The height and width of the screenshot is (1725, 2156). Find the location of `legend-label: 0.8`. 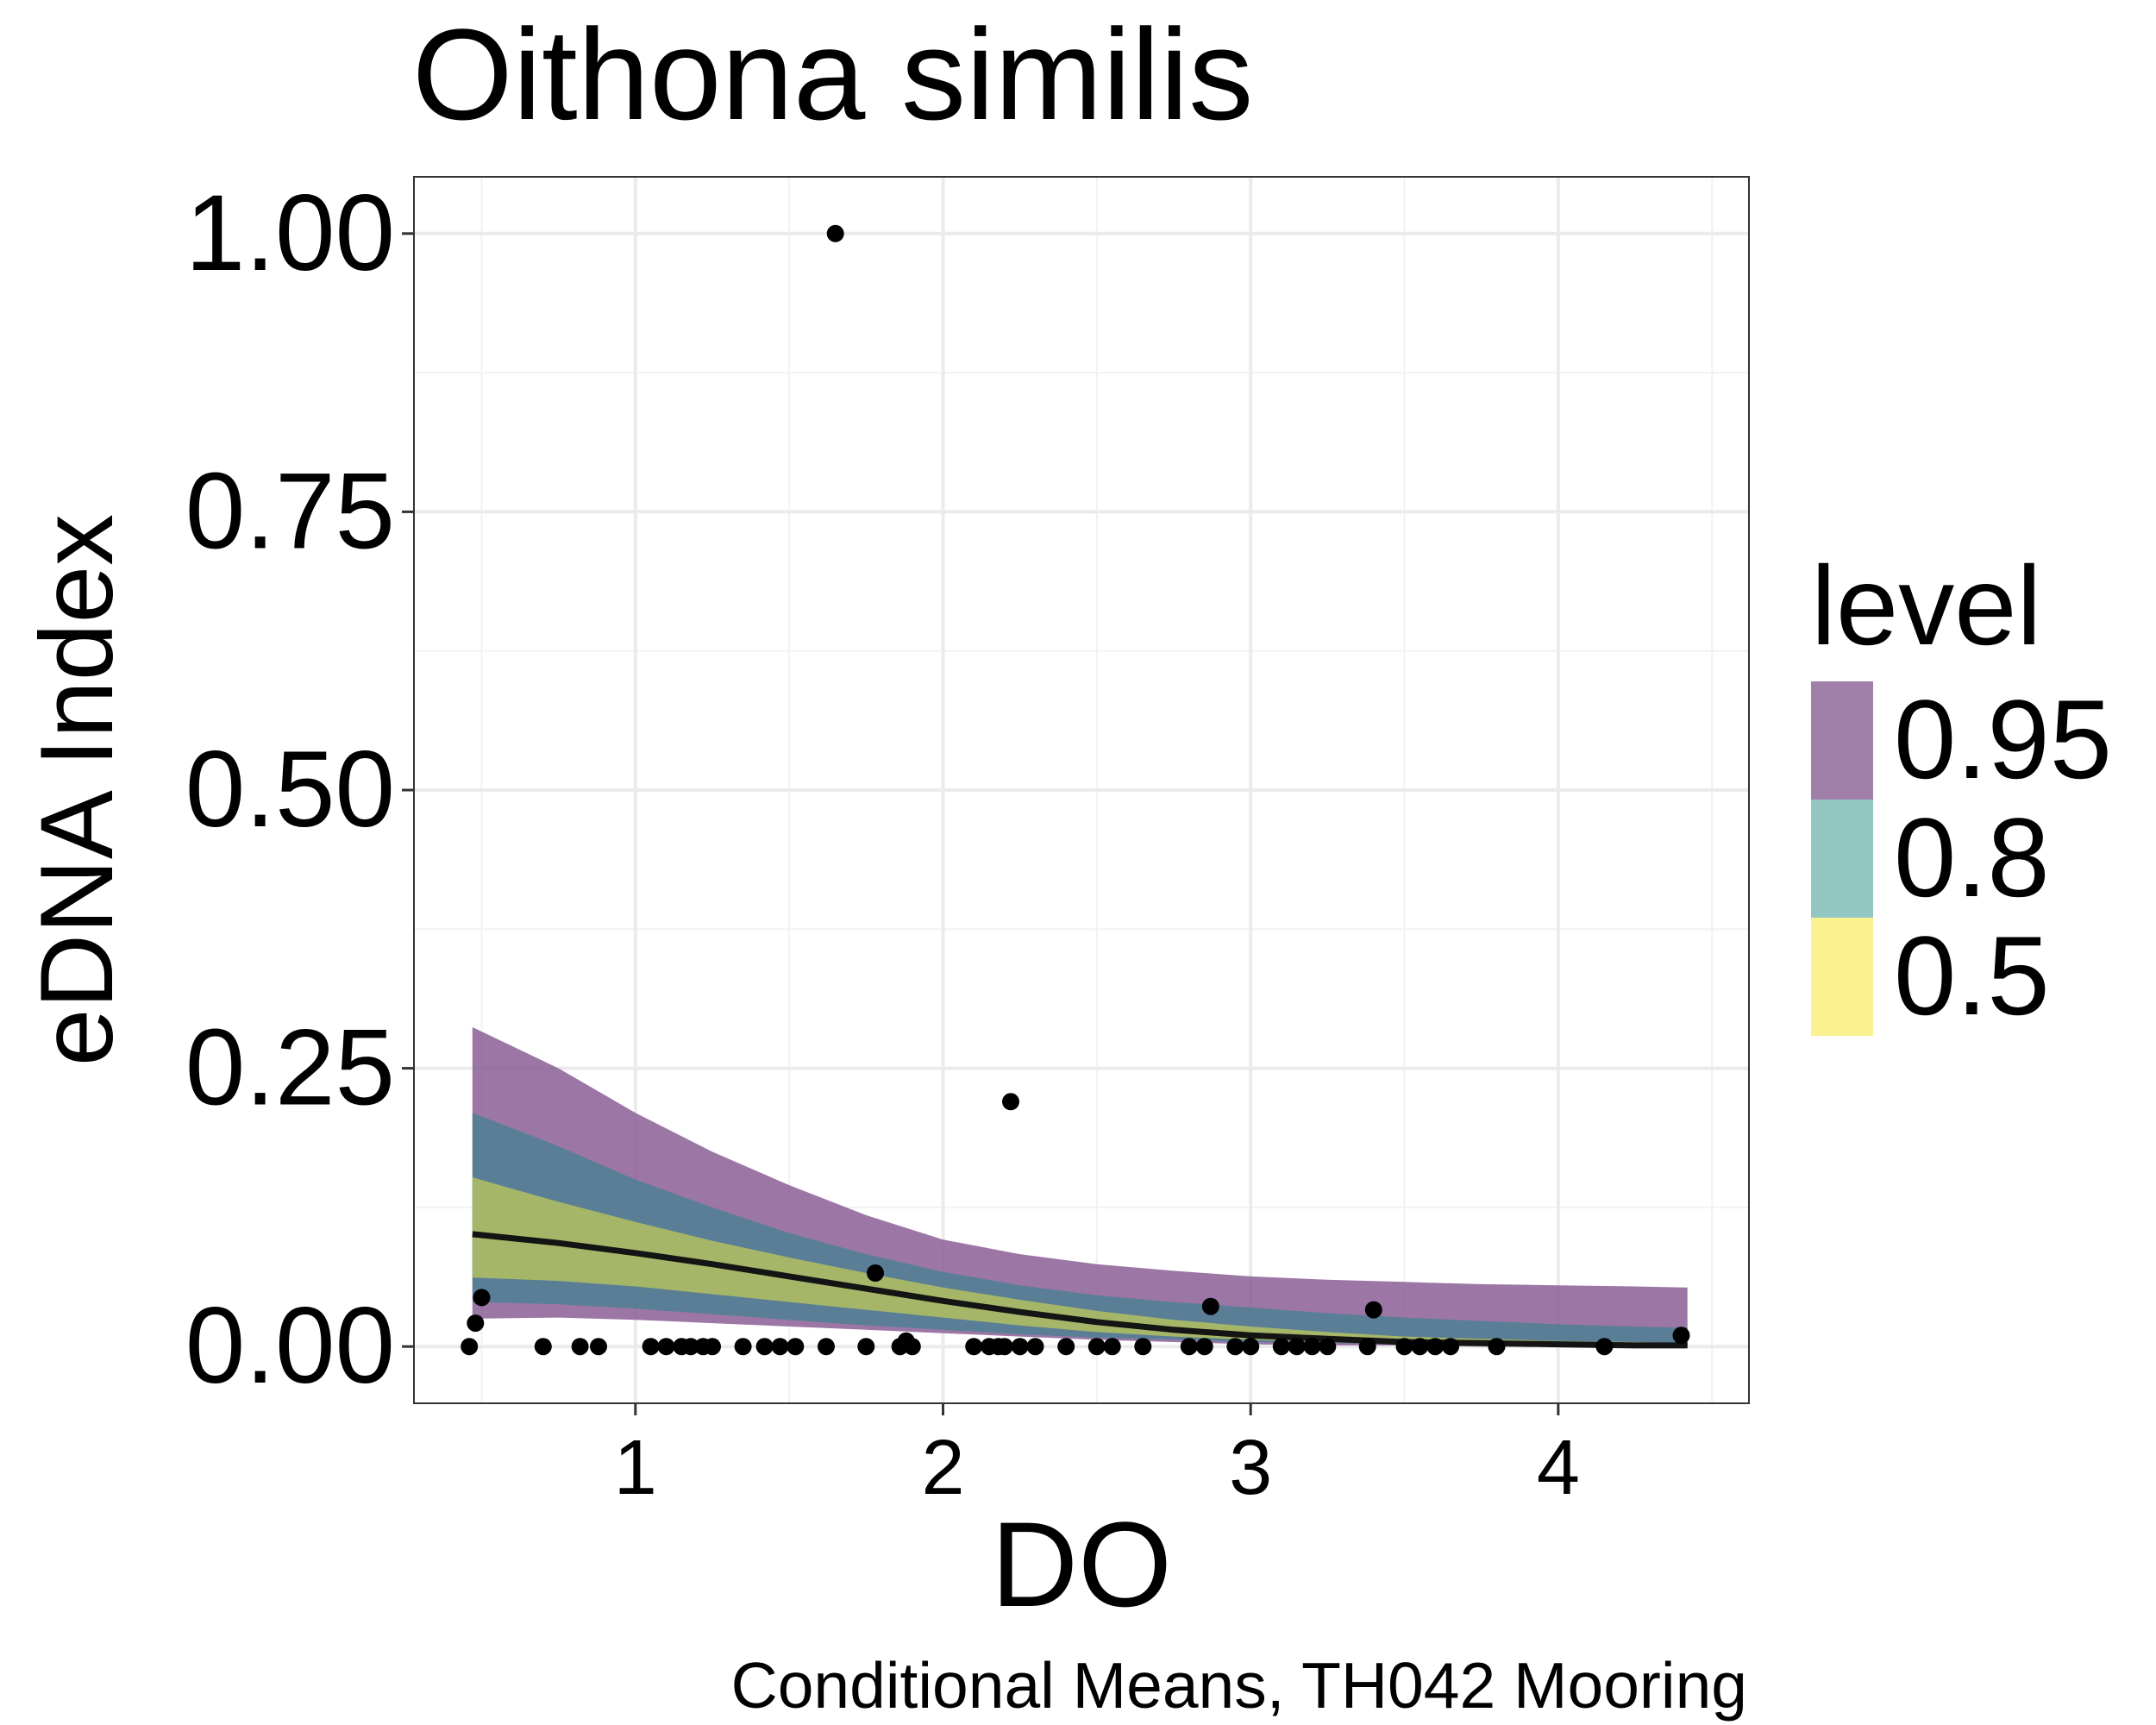

legend-label: 0.8 is located at coordinates (1972, 857).